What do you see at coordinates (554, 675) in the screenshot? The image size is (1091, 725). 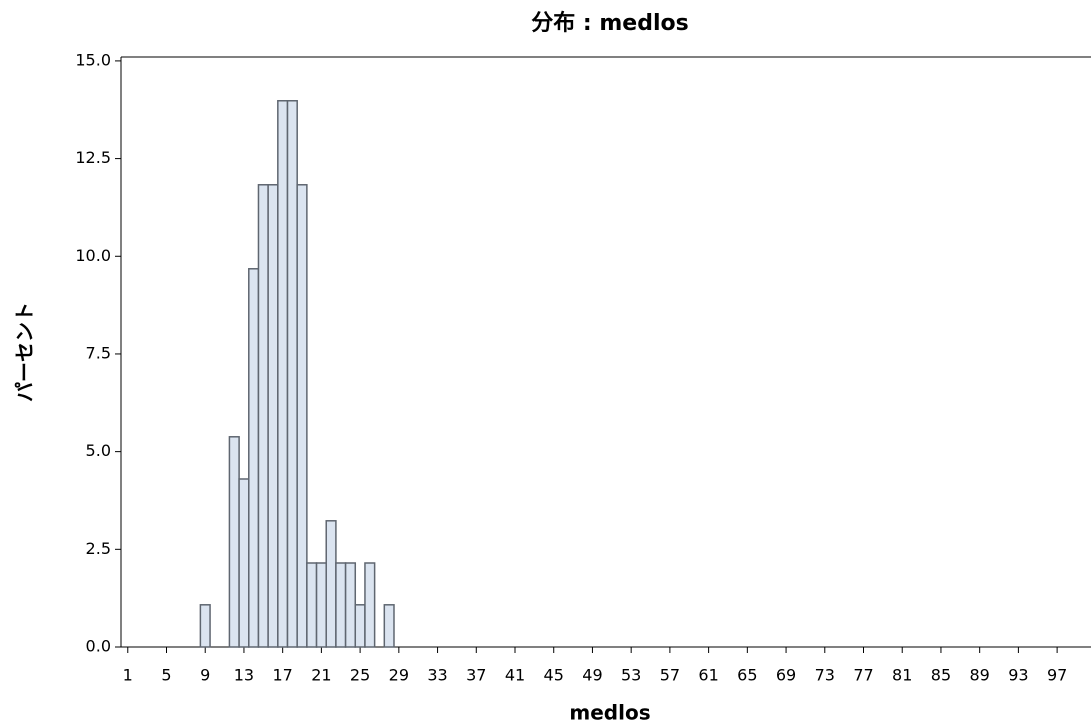 I see `x-tick-label: 45` at bounding box center [554, 675].